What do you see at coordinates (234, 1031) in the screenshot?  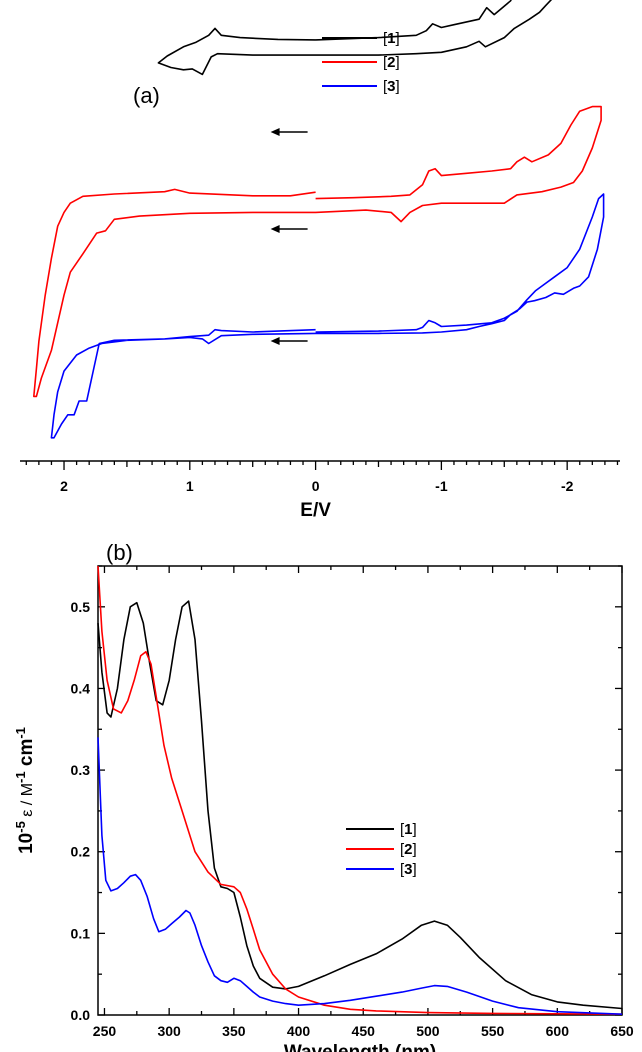 I see `b-x-tick-label: 350` at bounding box center [234, 1031].